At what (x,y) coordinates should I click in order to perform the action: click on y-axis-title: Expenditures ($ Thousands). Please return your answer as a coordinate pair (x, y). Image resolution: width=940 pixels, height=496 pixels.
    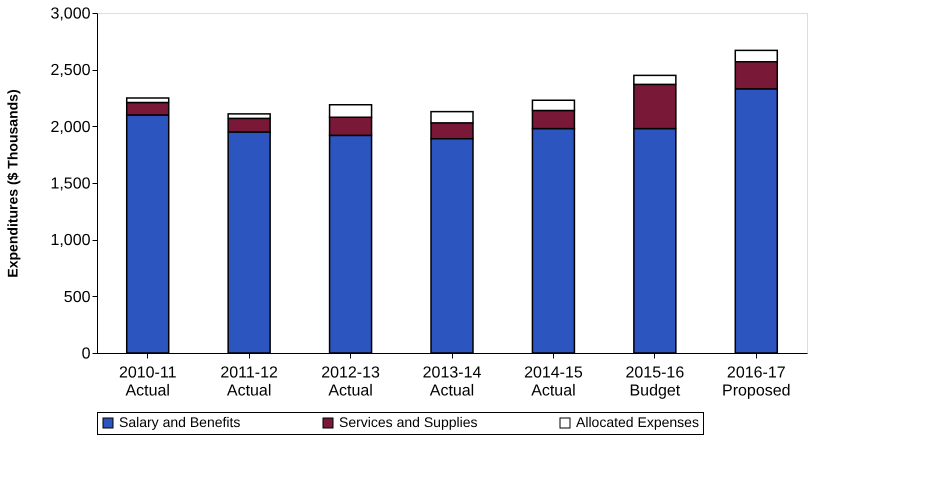
    Looking at the image, I should click on (12, 183).